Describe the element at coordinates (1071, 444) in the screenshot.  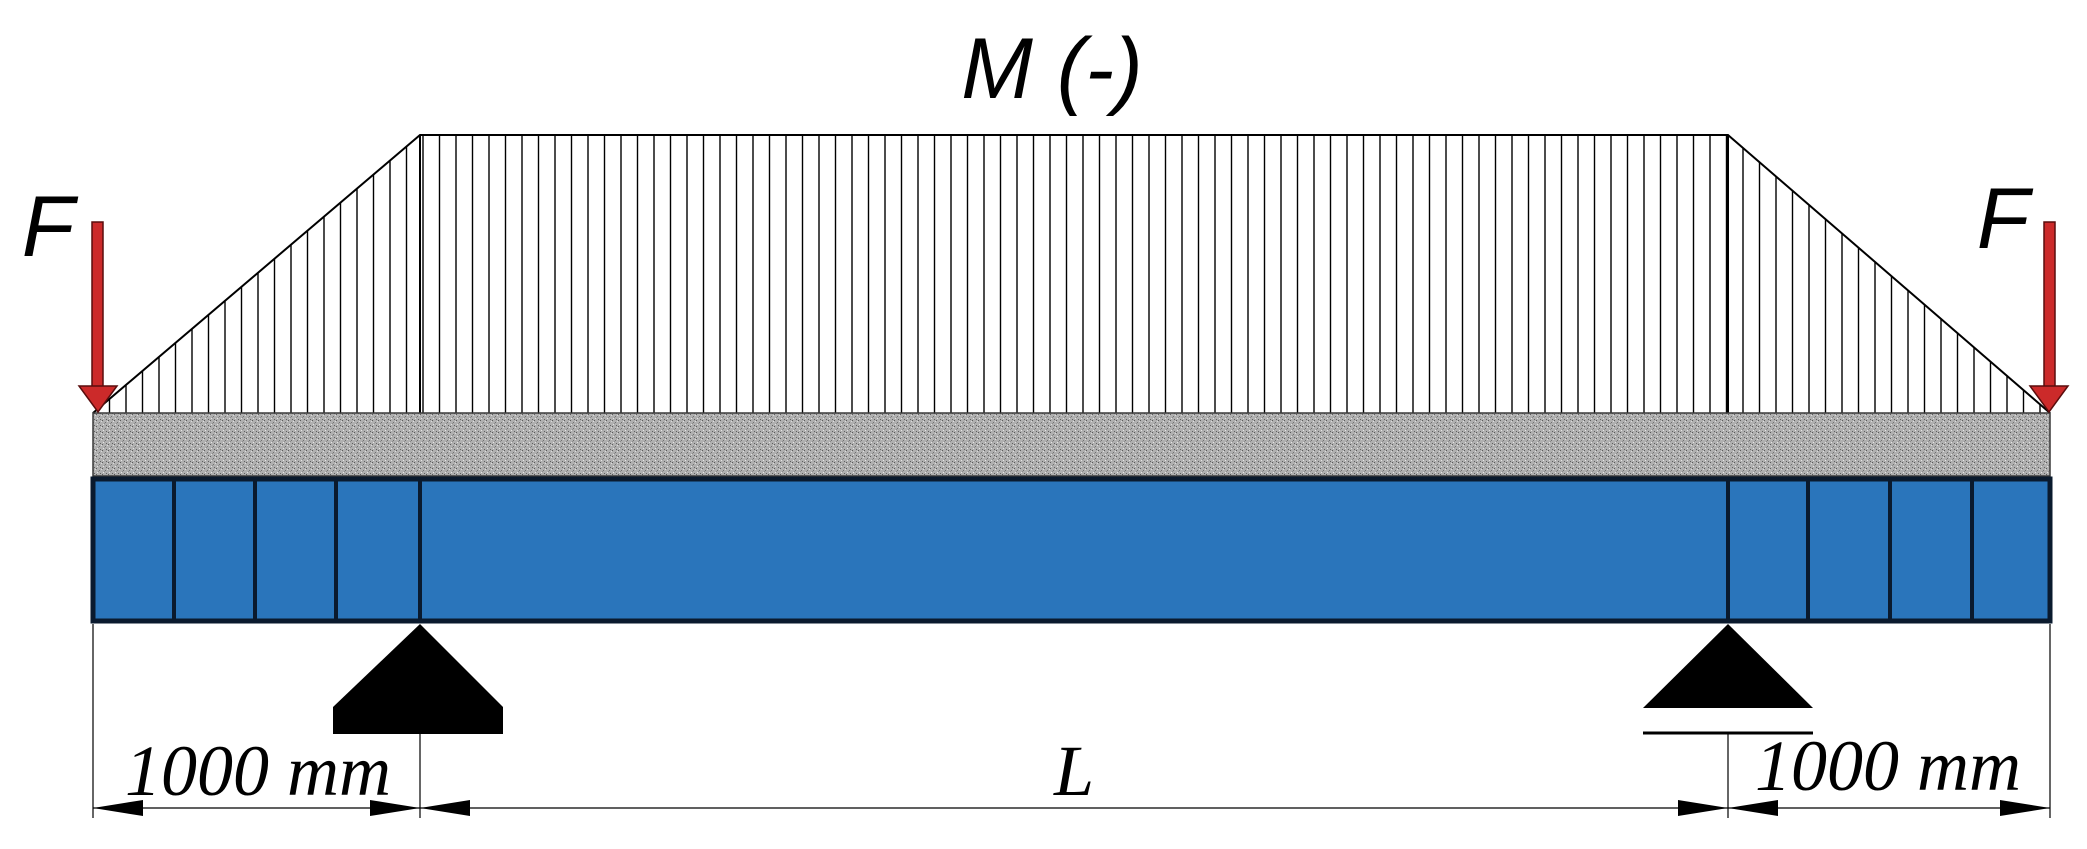
I see `concrete-slab` at that location.